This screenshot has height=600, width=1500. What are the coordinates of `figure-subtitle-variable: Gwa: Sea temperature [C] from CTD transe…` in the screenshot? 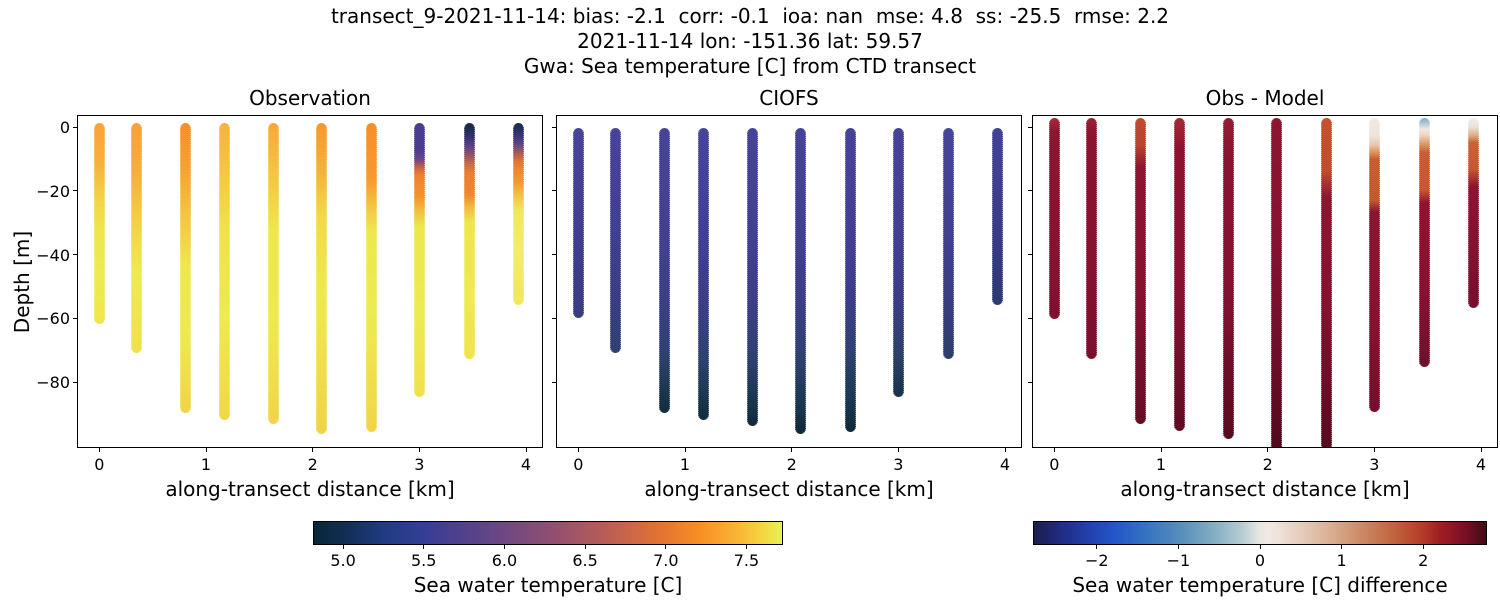 It's located at (750, 66).